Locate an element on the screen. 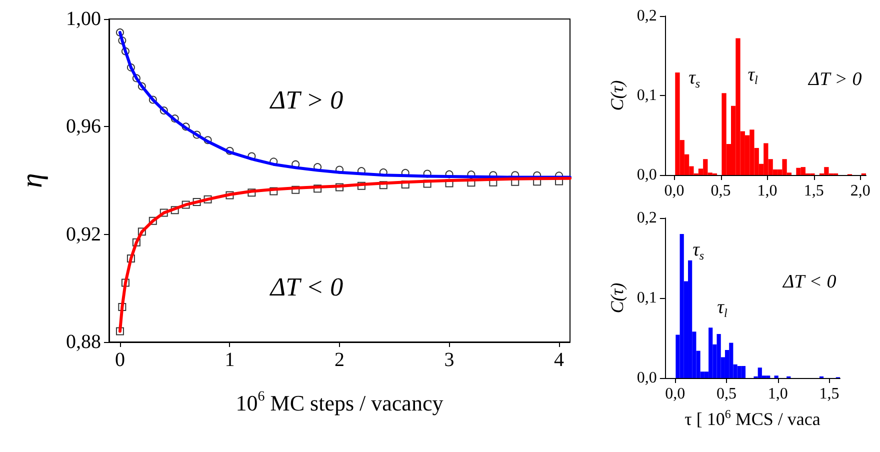 The image size is (880, 452). x-tick-label: 0 is located at coordinates (119, 360).